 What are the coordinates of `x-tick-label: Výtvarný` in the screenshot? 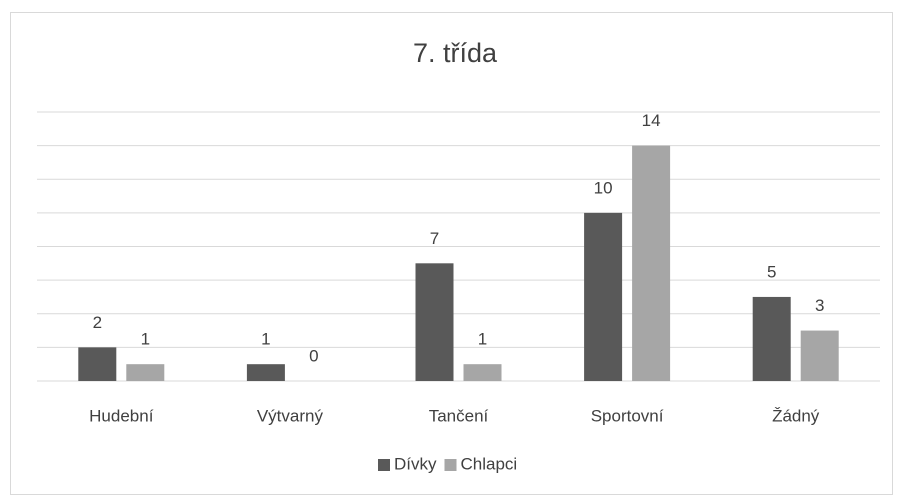 It's located at (290, 415).